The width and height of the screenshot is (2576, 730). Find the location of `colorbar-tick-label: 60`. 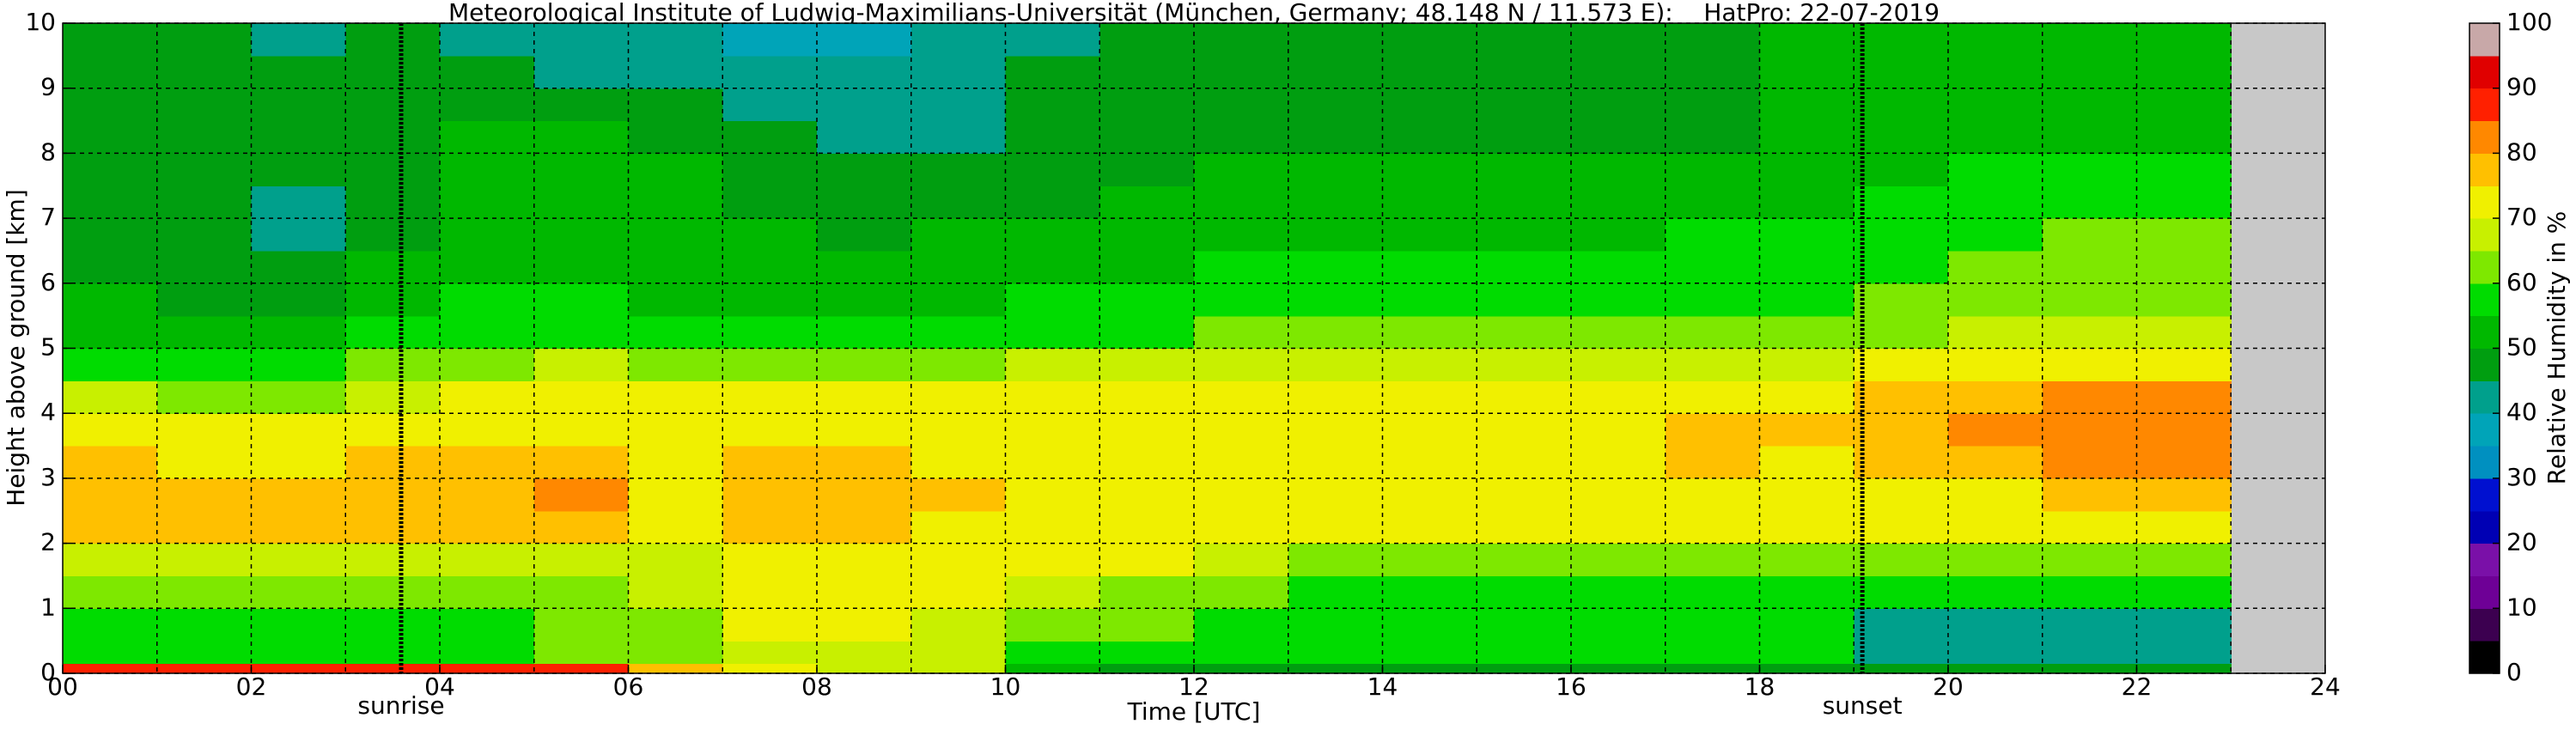

colorbar-tick-label: 60 is located at coordinates (2521, 282).